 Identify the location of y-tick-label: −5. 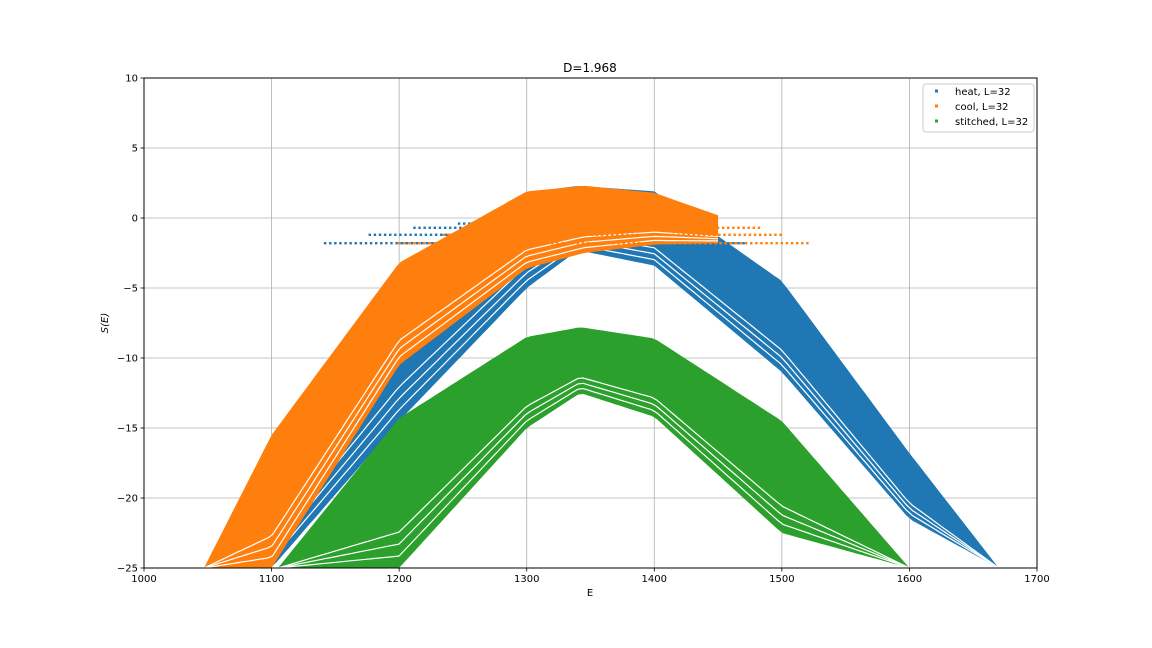
(130, 289).